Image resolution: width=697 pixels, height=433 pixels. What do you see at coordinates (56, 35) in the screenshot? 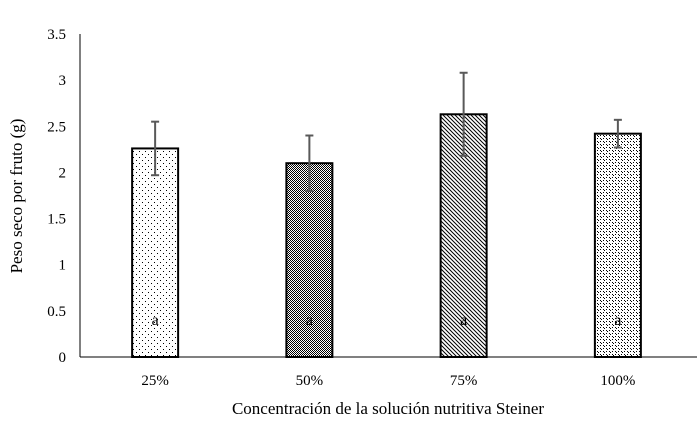
I see `y-tick-label: 3.5` at bounding box center [56, 35].